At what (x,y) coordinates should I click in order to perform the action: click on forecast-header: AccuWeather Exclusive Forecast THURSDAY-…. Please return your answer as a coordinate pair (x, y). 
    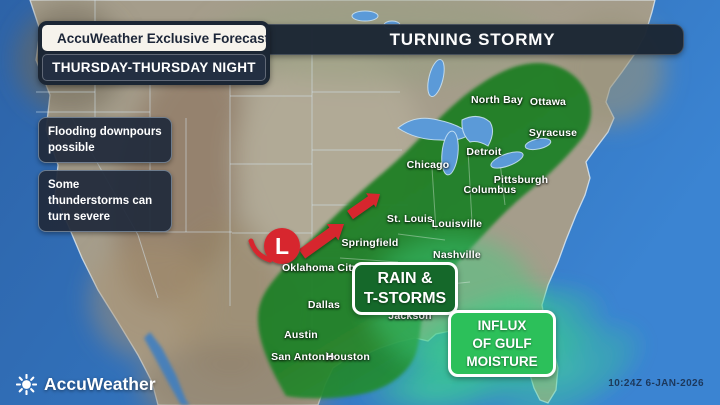
    Looking at the image, I should click on (154, 53).